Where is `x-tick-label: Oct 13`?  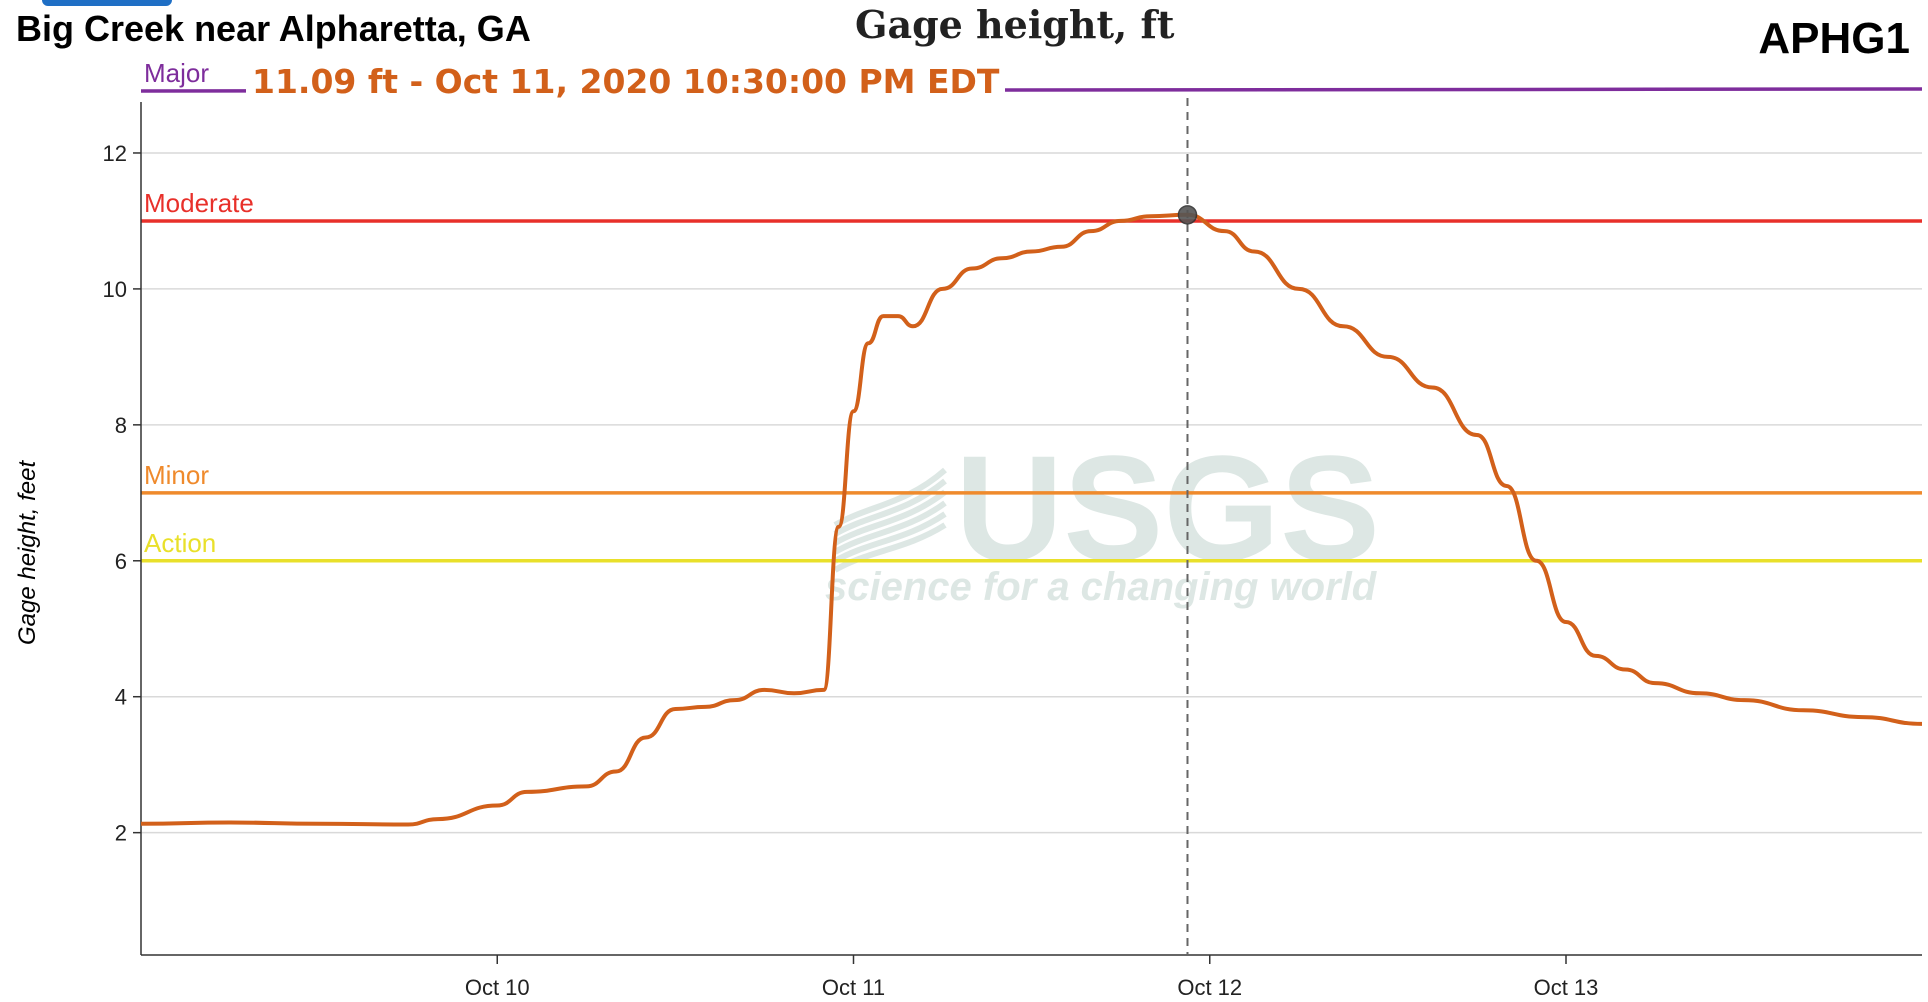 x-tick-label: Oct 13 is located at coordinates (1566, 987).